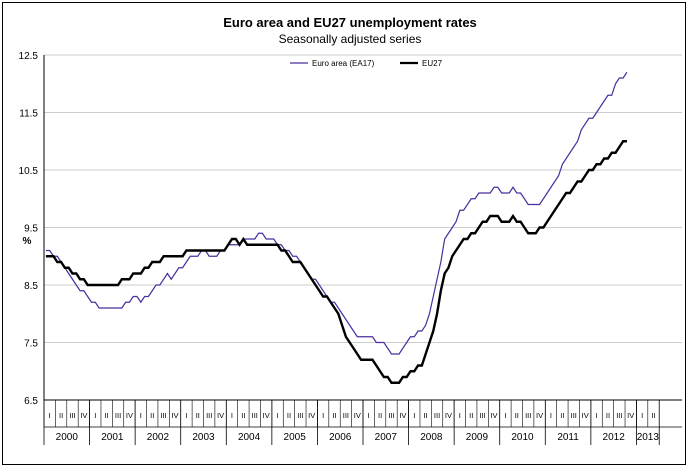 The width and height of the screenshot is (690, 469). I want to click on y-tick-label: 7.5, so click(31, 344).